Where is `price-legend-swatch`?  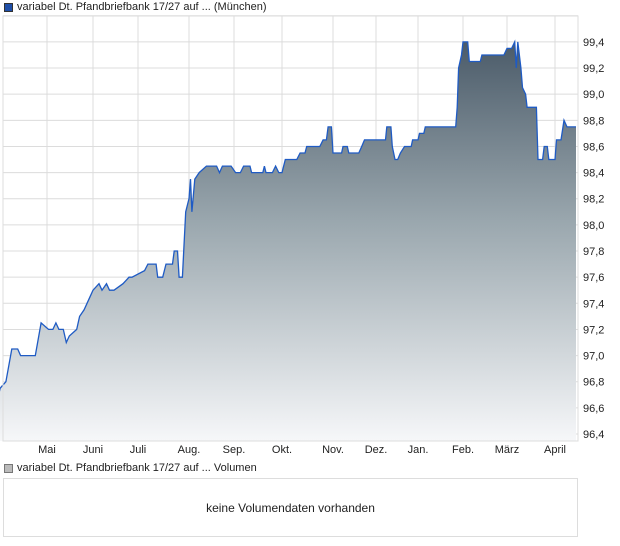
price-legend-swatch is located at coordinates (8, 7).